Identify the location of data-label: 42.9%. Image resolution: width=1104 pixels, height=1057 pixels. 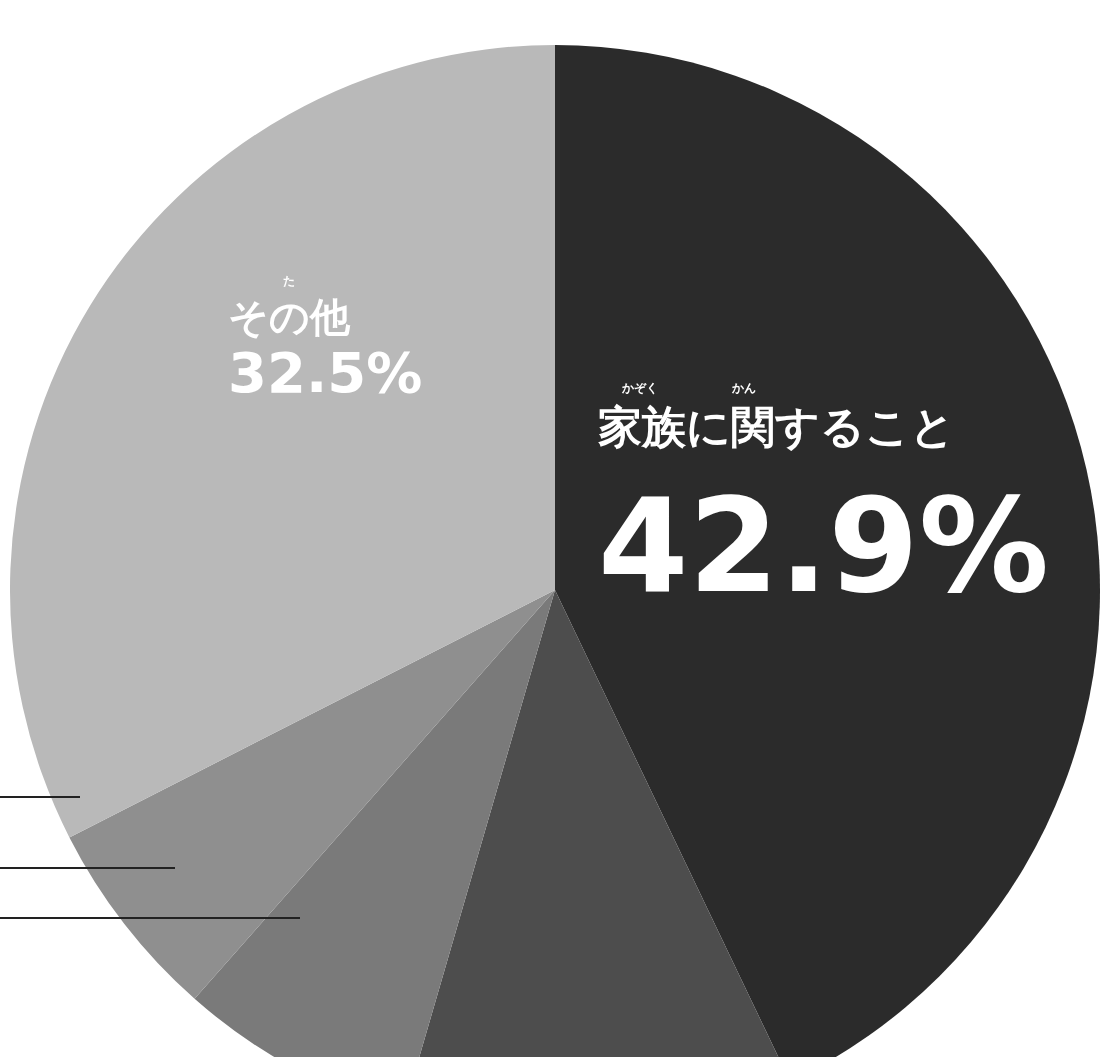
(824, 546).